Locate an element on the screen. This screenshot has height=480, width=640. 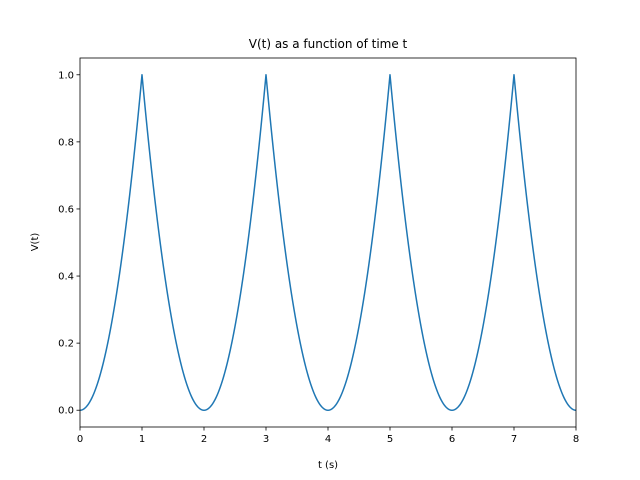
y-tick-label: 0.2 is located at coordinates (66, 344).